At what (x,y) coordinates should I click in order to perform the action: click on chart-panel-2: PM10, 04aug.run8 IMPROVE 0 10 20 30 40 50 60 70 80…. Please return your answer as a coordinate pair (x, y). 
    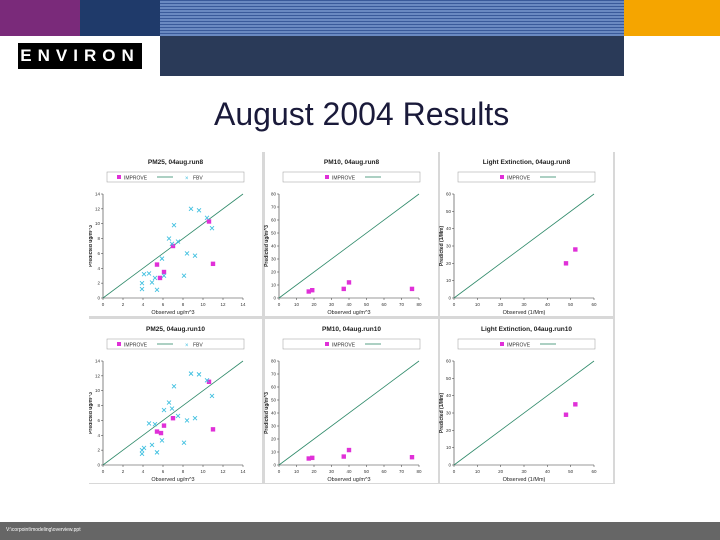
    Looking at the image, I should click on (351, 234).